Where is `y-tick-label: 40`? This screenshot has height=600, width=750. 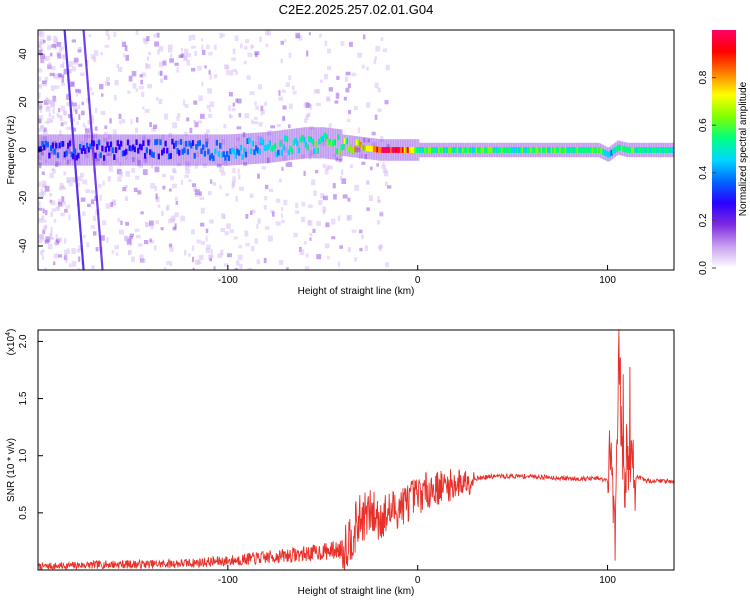 y-tick-label: 40 is located at coordinates (23, 54).